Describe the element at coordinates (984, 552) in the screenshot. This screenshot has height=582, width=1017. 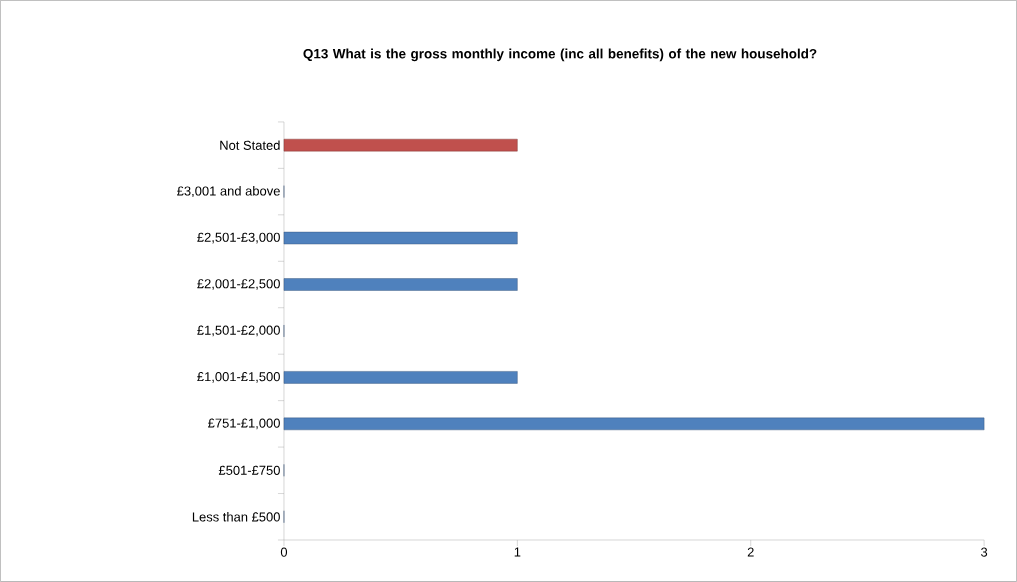
I see `x-tick-label: 3` at that location.